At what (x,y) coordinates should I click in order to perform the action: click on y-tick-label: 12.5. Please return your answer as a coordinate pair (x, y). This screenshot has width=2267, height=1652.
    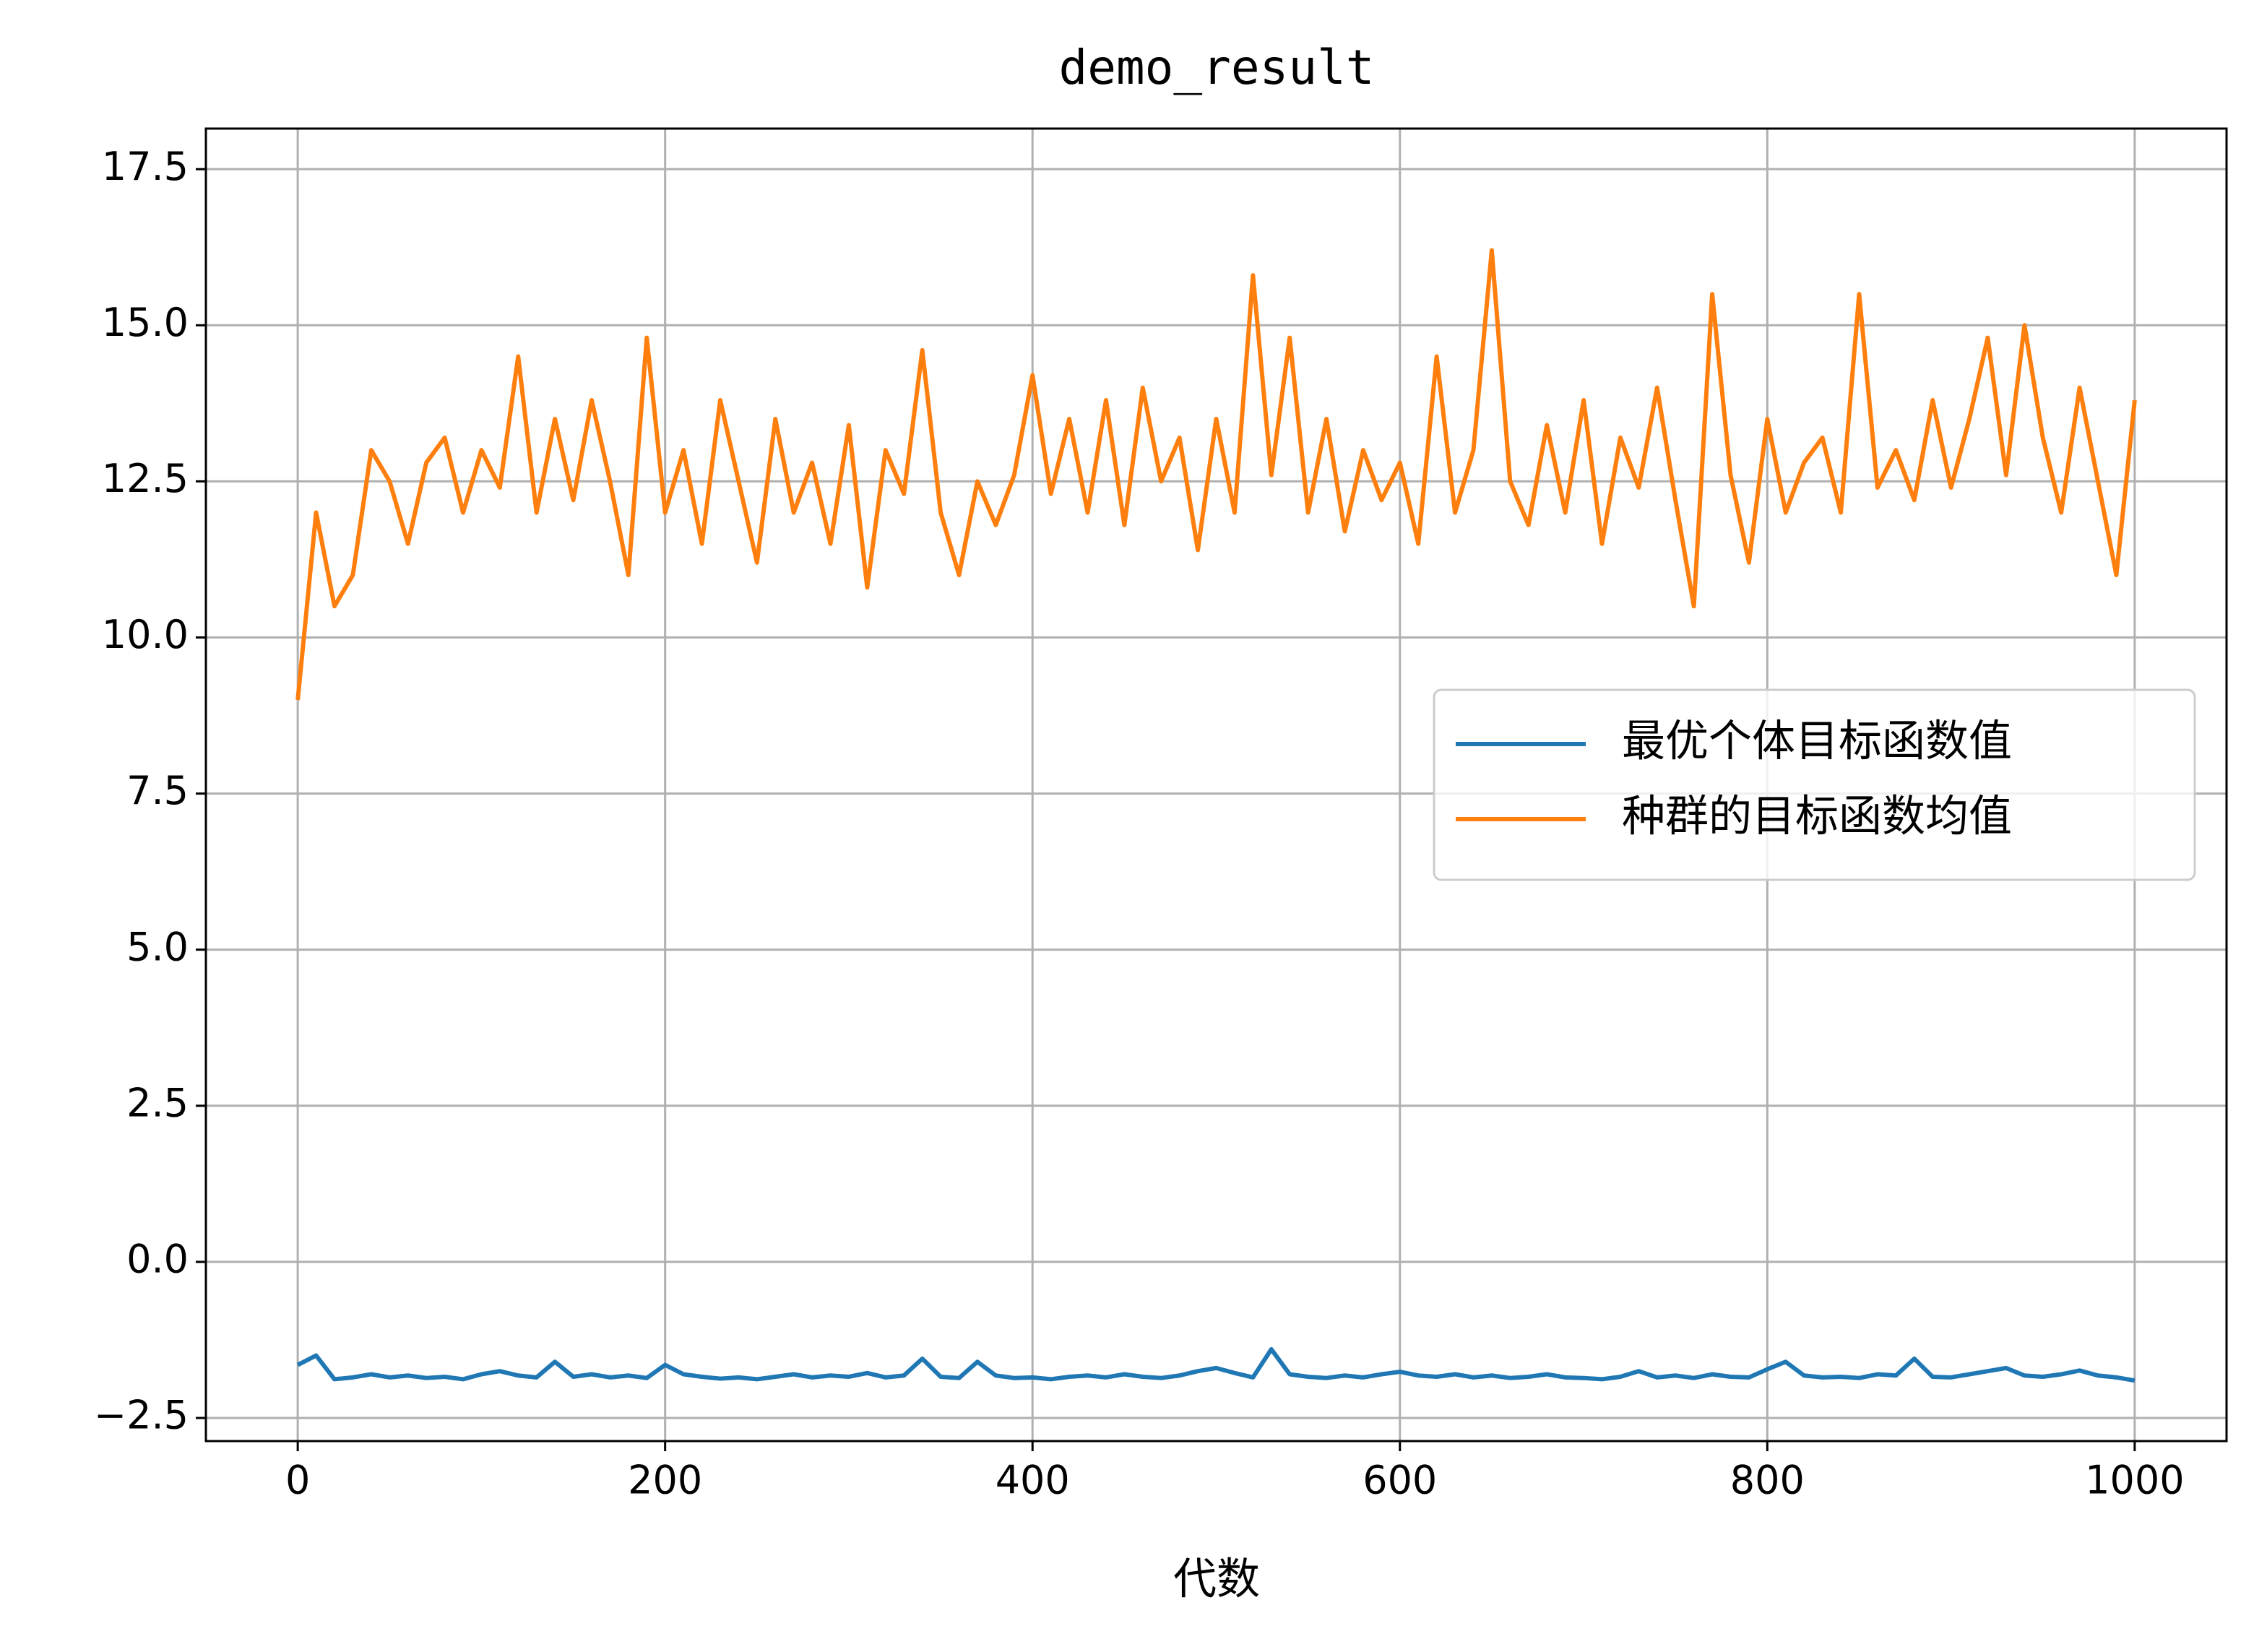
    Looking at the image, I should click on (145, 478).